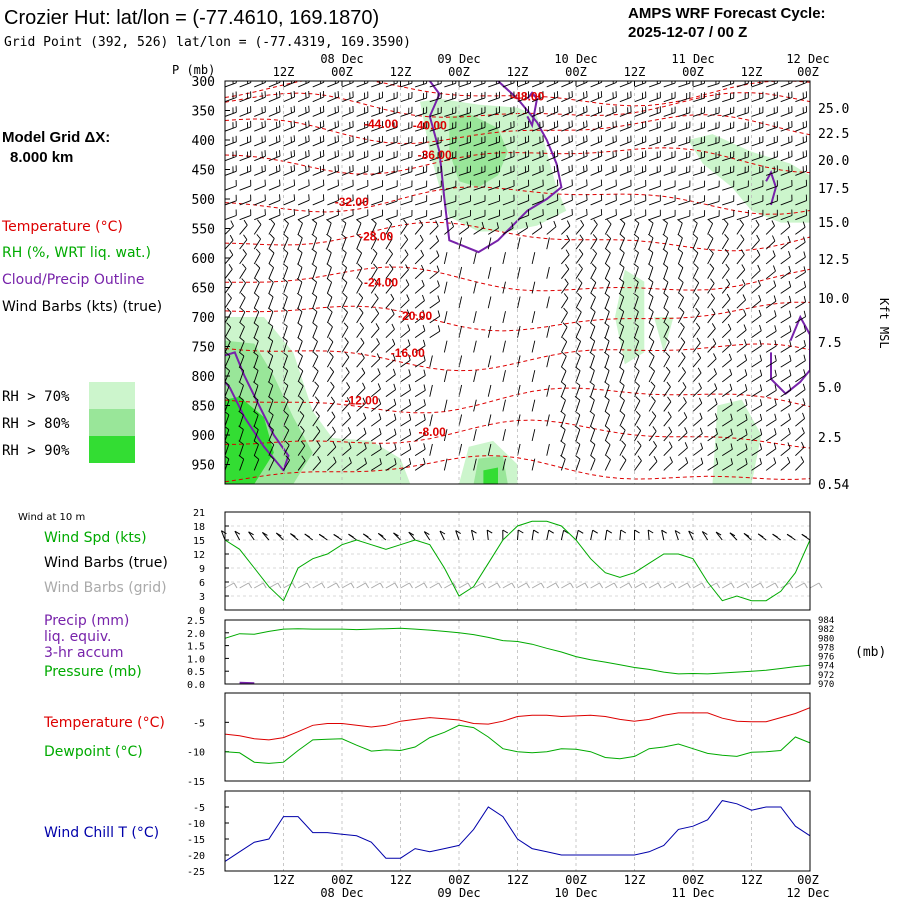  I want to click on legend-rh: RH (%, WRT liq. wat.), so click(76, 253).